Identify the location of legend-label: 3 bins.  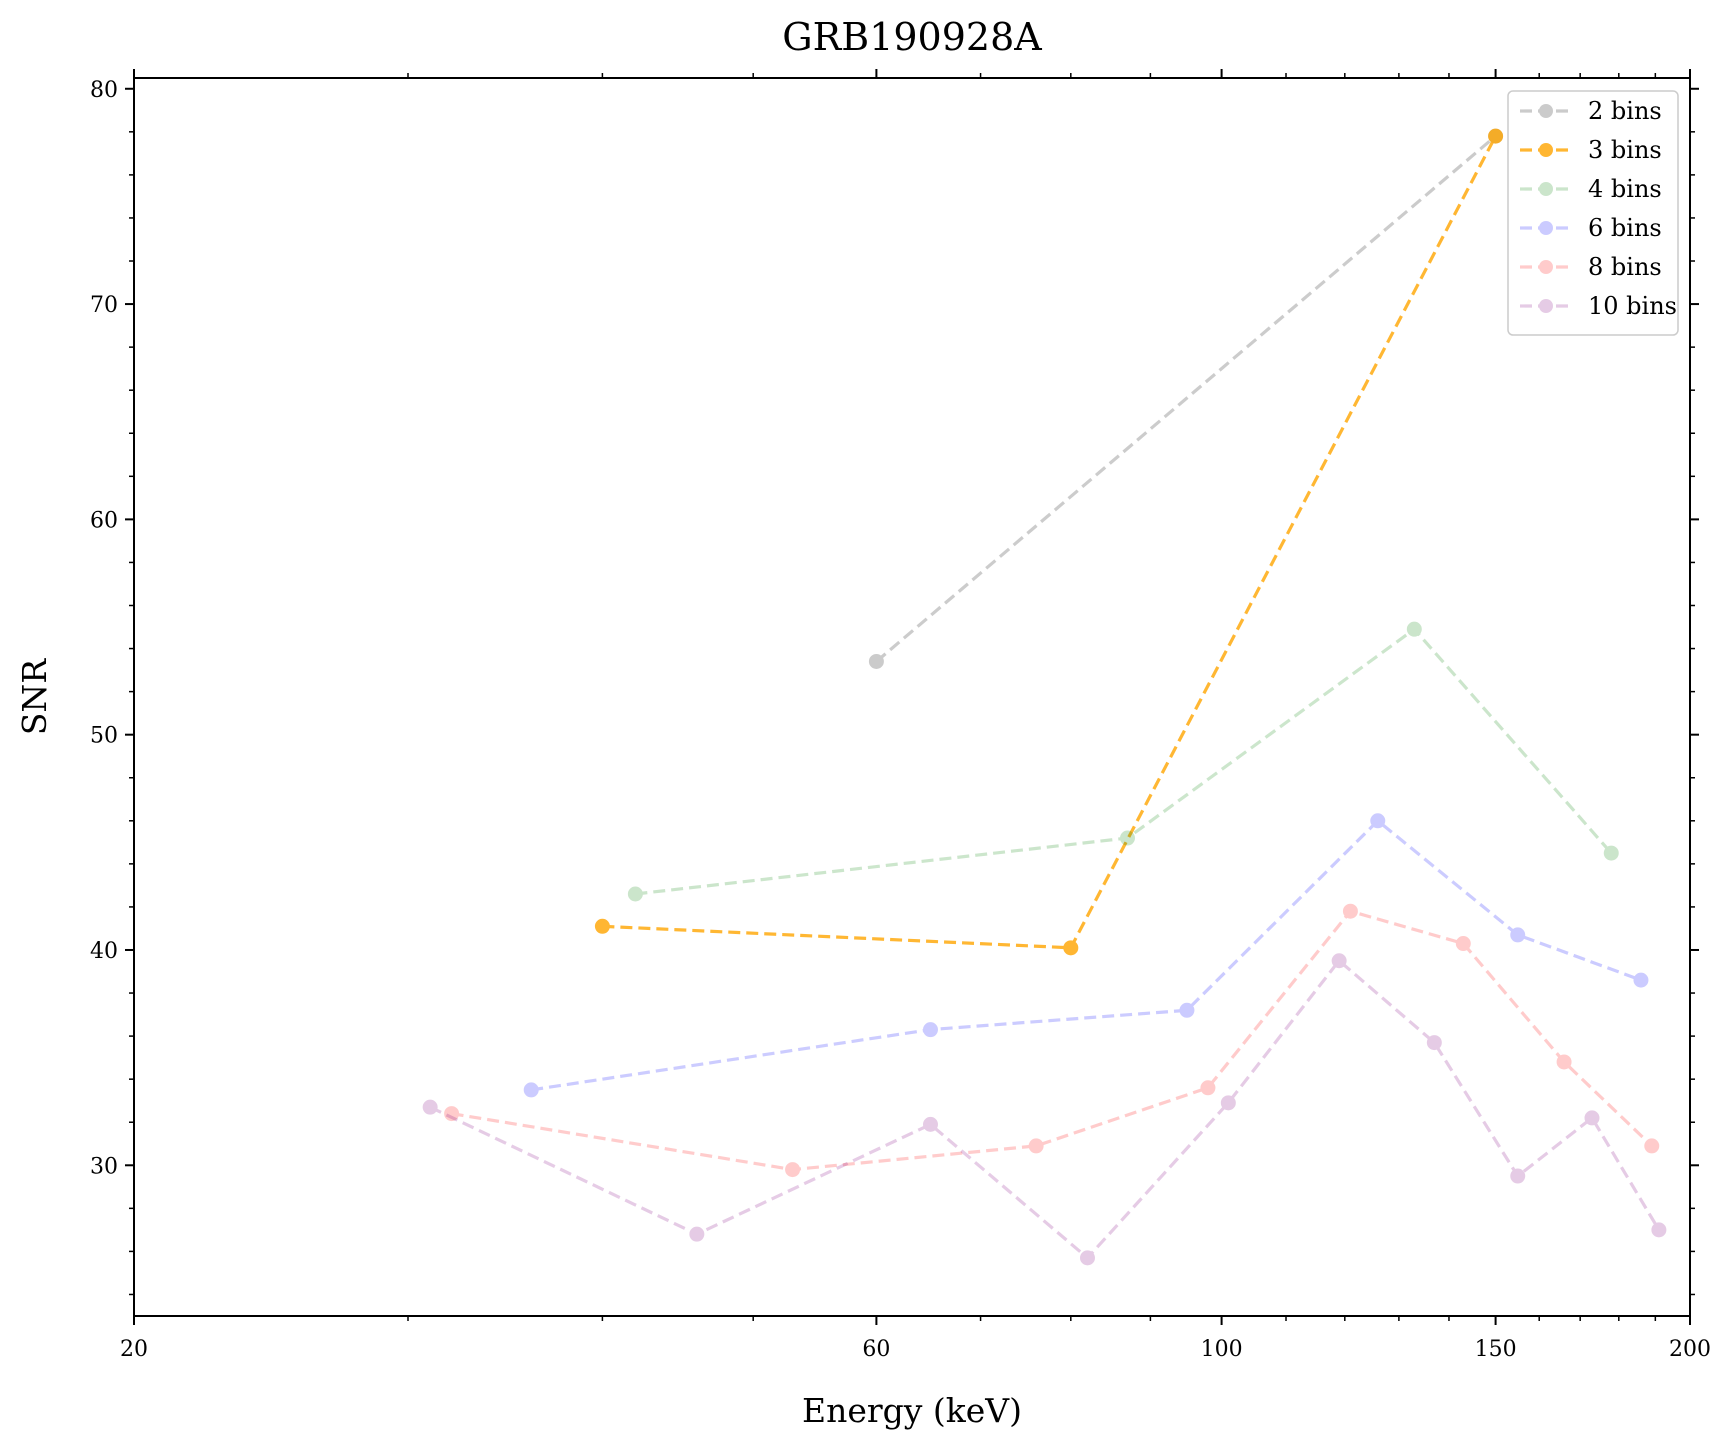
(1625, 150).